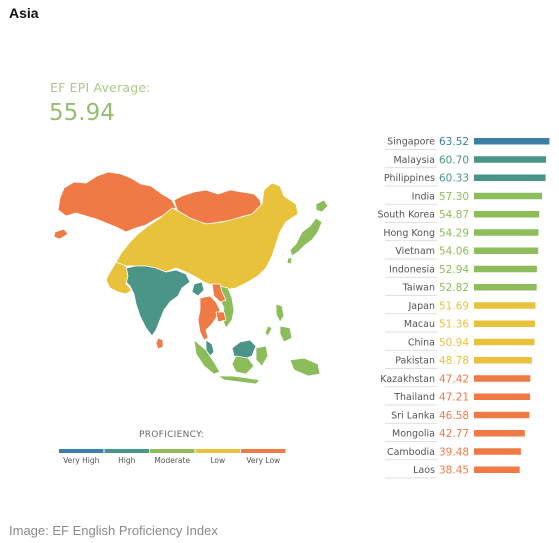 This screenshot has height=543, width=559. I want to click on score-label: 54.06, so click(454, 252).